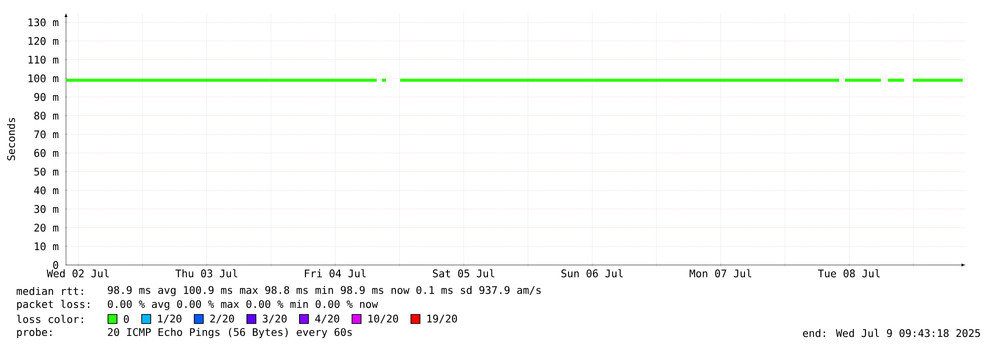 Image resolution: width=997 pixels, height=347 pixels. I want to click on y-tick-label: 60 m, so click(46, 153).